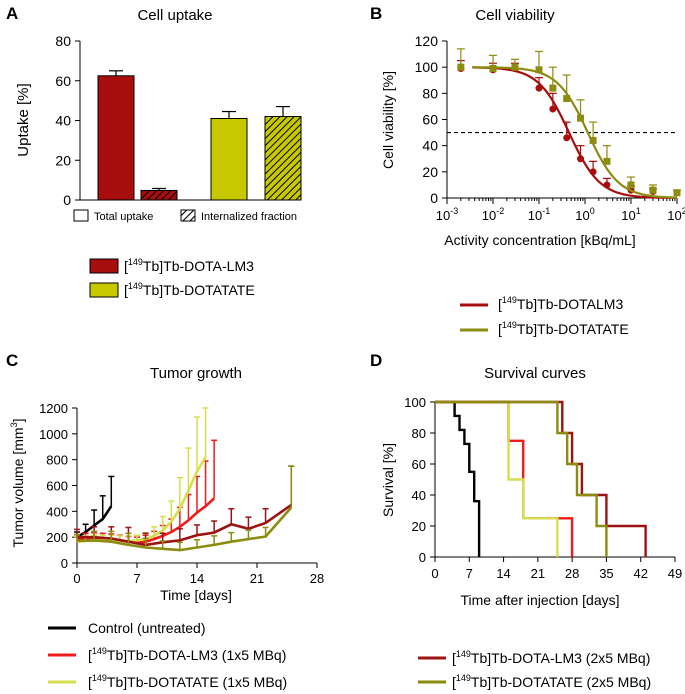  Describe the element at coordinates (104, 266) in the screenshot. I see `legend-swatch-lm3` at that location.